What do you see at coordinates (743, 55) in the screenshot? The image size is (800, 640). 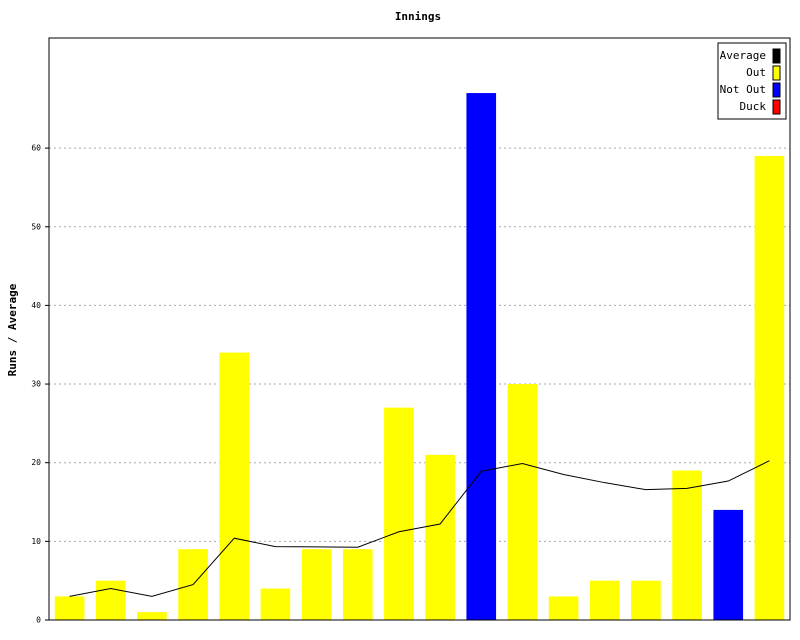 I see `legend-label: Average` at bounding box center [743, 55].